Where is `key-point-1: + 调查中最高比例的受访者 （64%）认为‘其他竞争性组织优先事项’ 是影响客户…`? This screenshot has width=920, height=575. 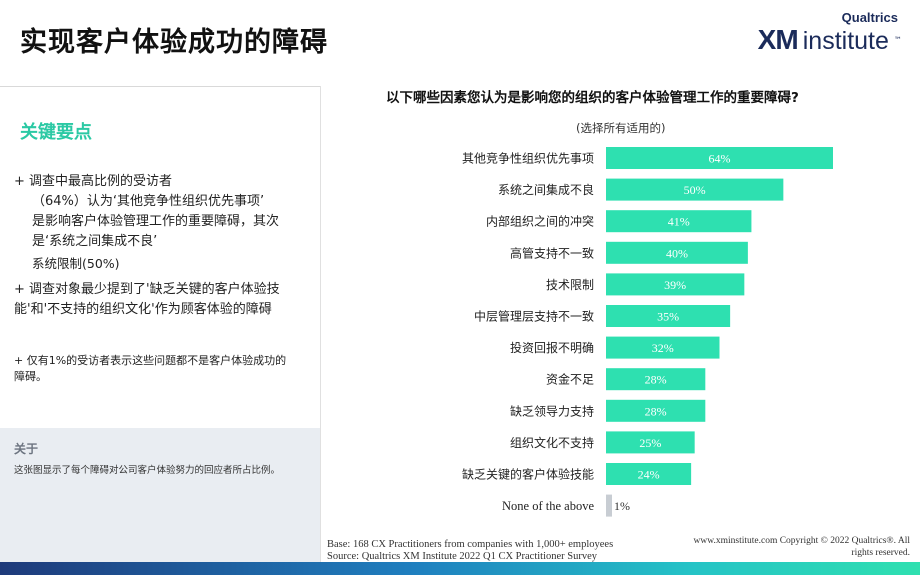
key-point-1: + 调查中最高比例的受访者 （64%）认为‘其他竞争性组织优先事项’ 是影响客户… is located at coordinates (160, 223).